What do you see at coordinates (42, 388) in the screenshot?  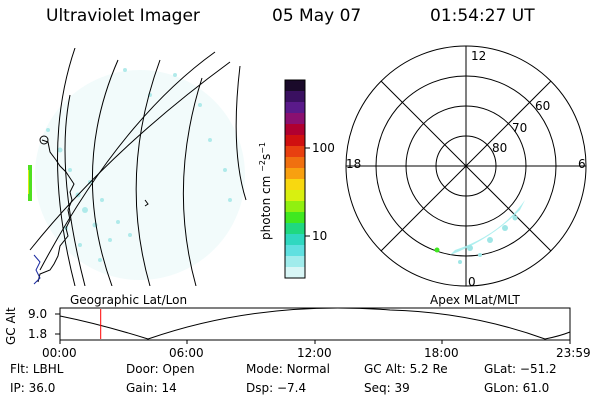 I see `info-value: 36.0` at bounding box center [42, 388].